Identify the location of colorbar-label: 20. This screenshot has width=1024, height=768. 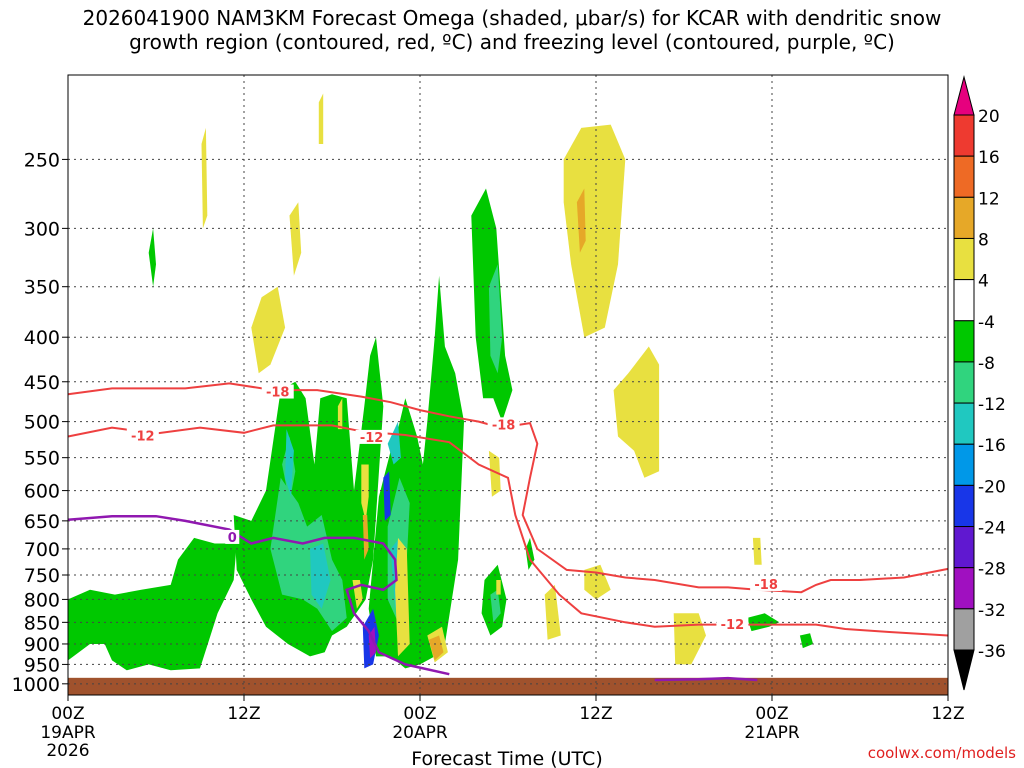
(989, 117).